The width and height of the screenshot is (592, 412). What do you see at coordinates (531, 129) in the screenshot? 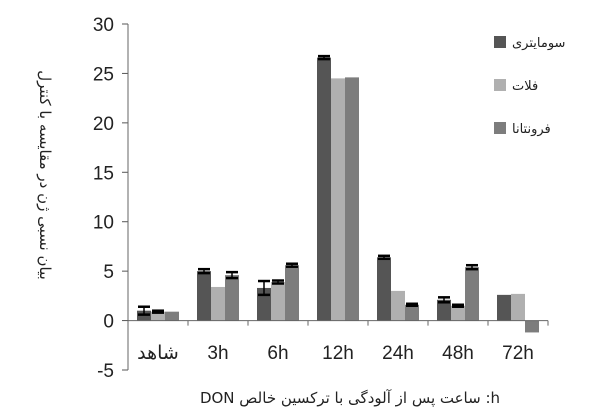
I see `legend-label: فرونتانا` at bounding box center [531, 129].